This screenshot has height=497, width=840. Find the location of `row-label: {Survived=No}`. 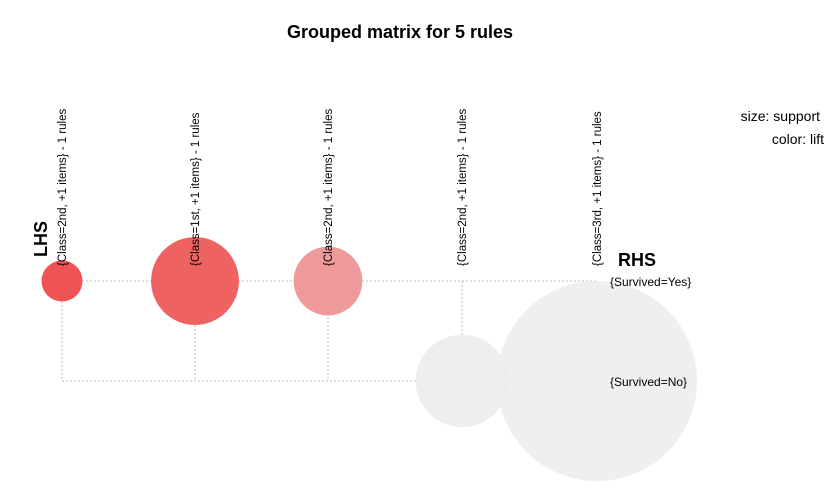

row-label: {Survived=No} is located at coordinates (648, 382).